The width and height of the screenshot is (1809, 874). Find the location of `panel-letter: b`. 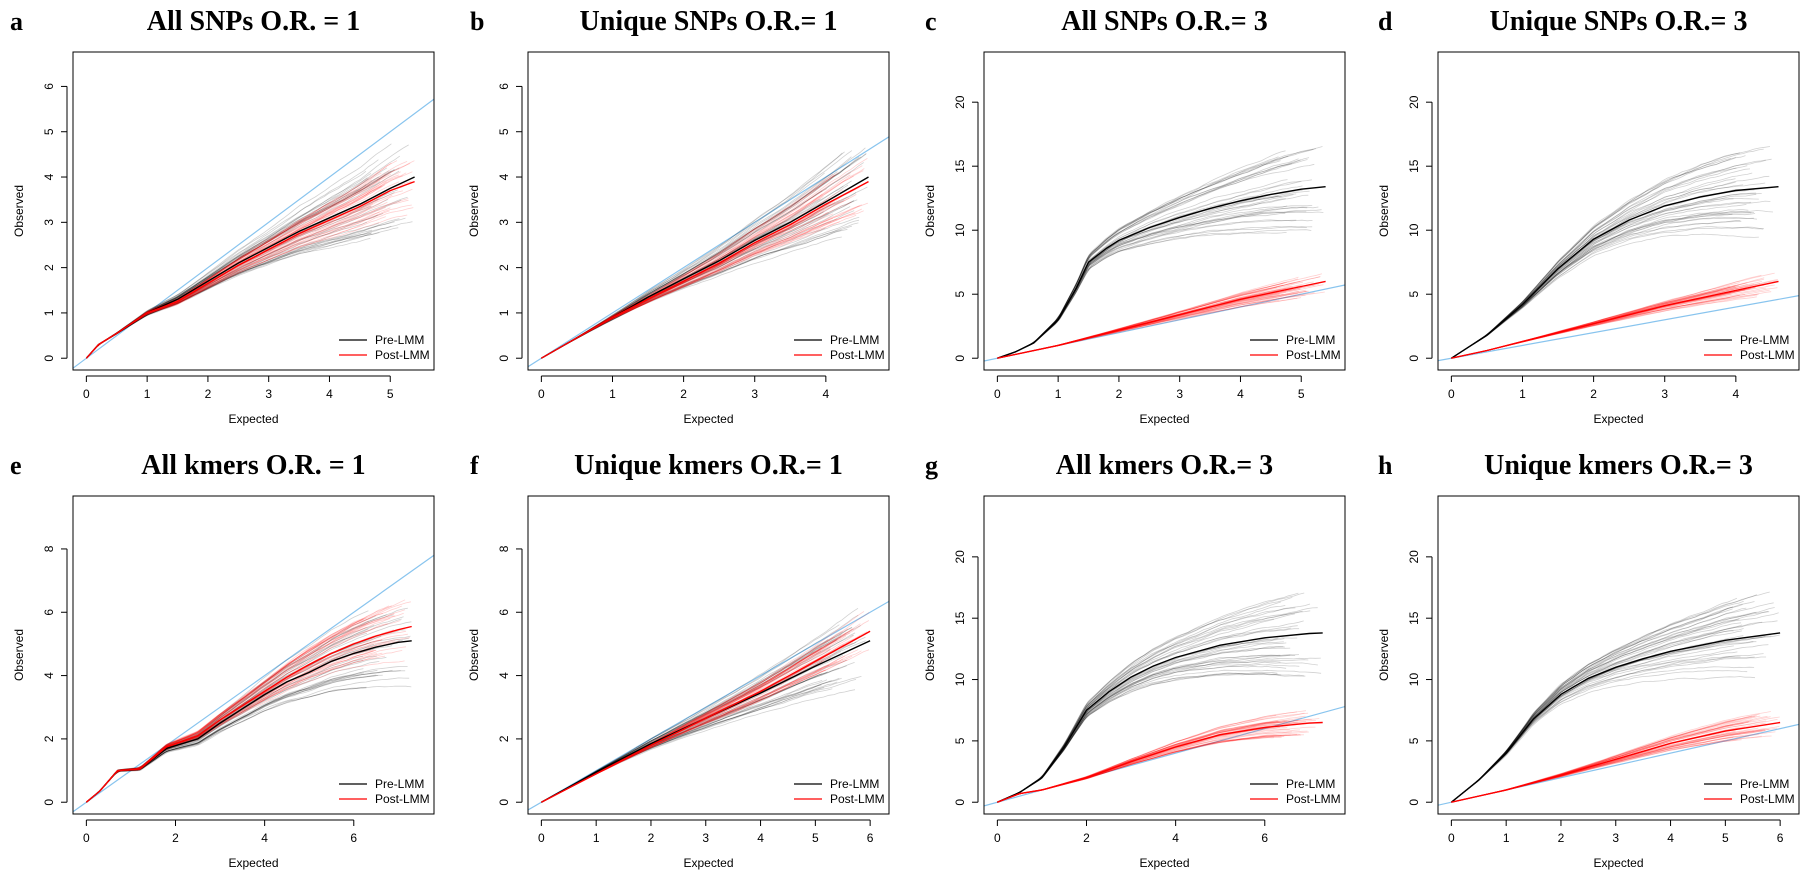

panel-letter: b is located at coordinates (477, 21).